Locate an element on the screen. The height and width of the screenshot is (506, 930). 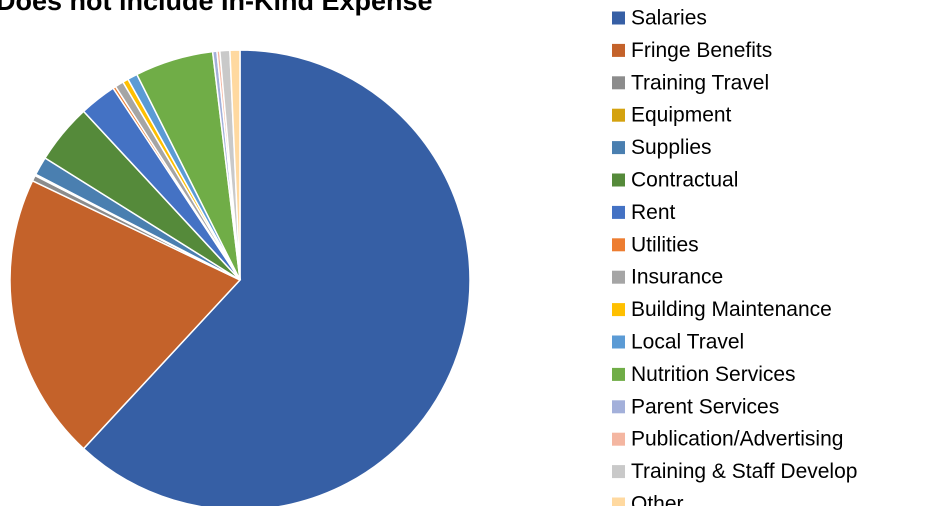
legend-label: Contractual is located at coordinates (684, 180).